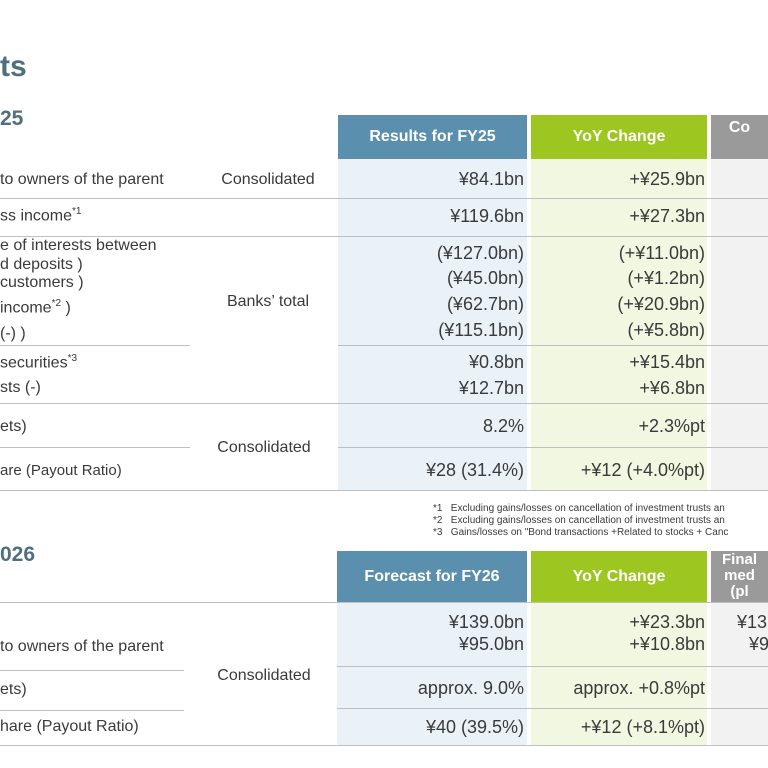 The width and height of the screenshot is (768, 768). I want to click on result-value: ¥119.6bn, so click(487, 216).